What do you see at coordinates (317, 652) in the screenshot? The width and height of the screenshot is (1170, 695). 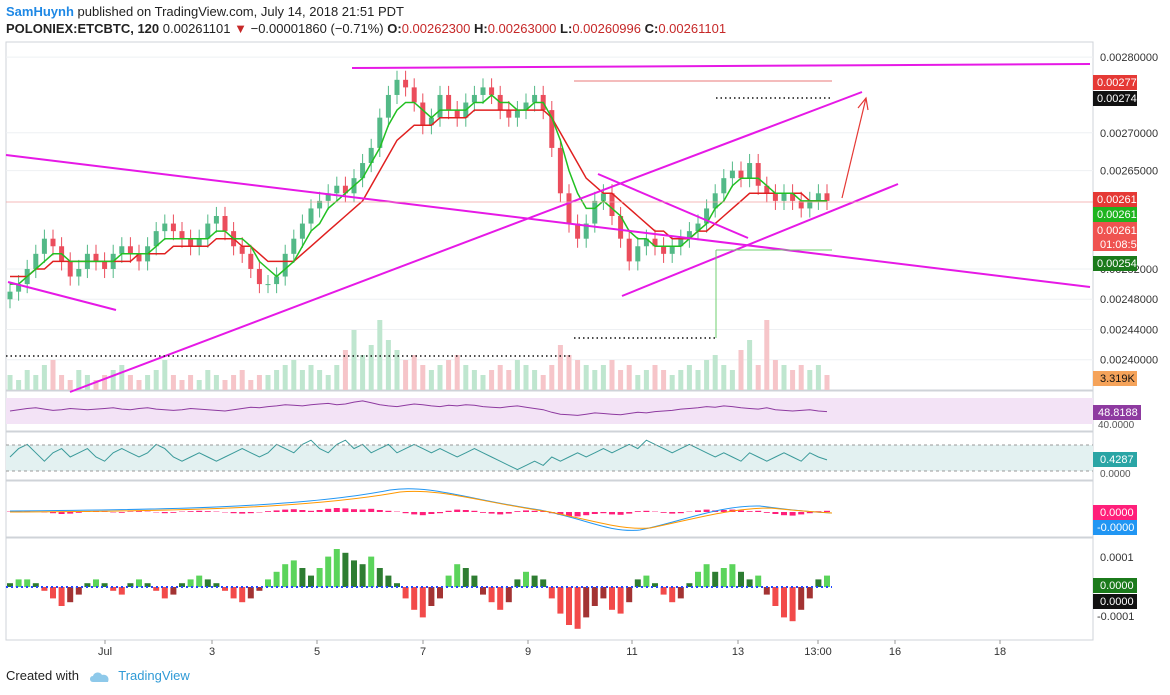 I see `time-tick-label: 5` at bounding box center [317, 652].